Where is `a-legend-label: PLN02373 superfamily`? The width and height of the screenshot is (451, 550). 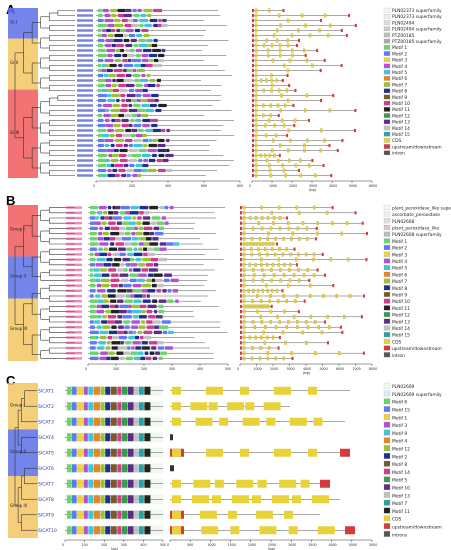
a-legend-label: PLN02373 superfamily is located at coordinates (417, 17).